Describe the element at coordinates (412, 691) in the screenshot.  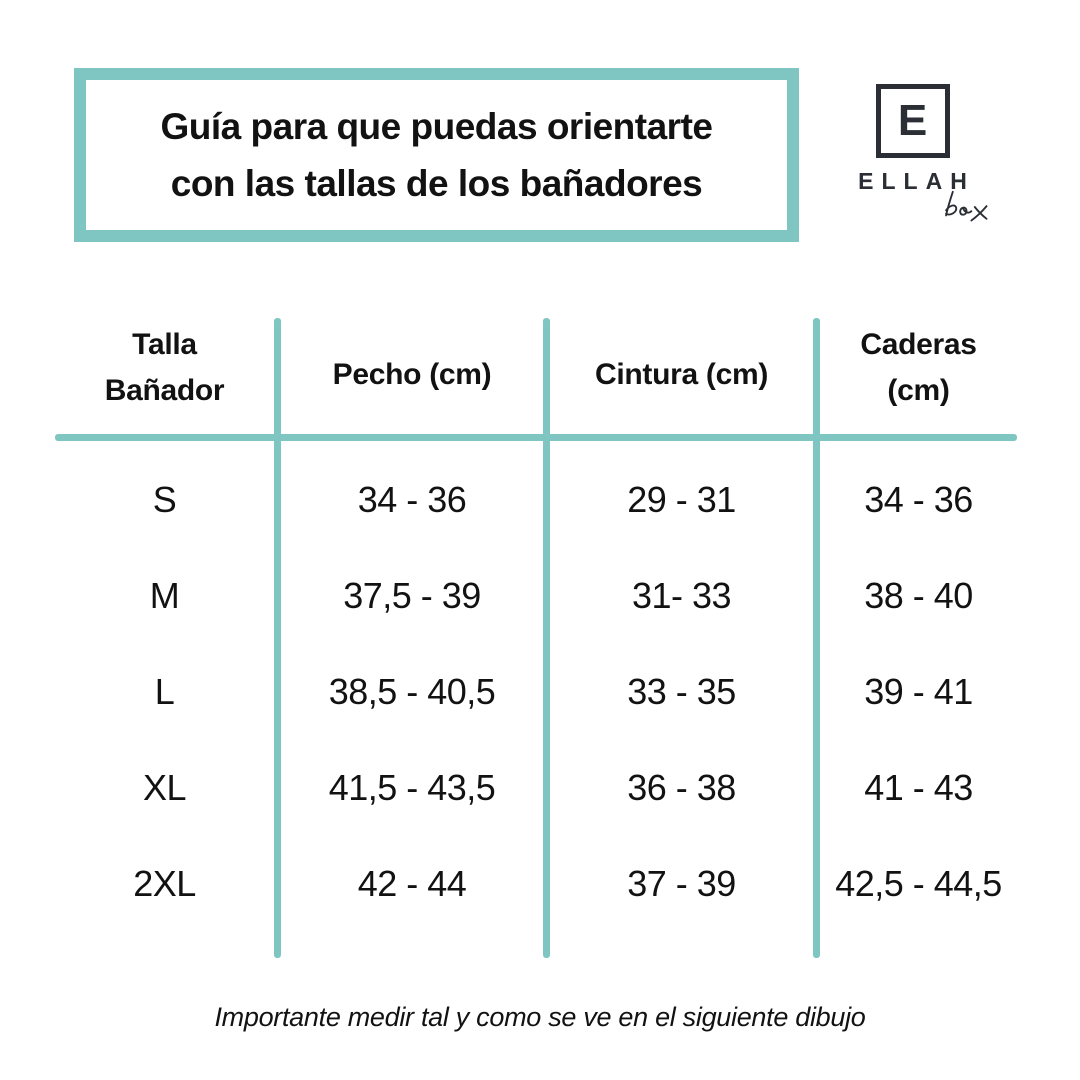
I see `cell-pecho: 38,5 - 40,5` at that location.